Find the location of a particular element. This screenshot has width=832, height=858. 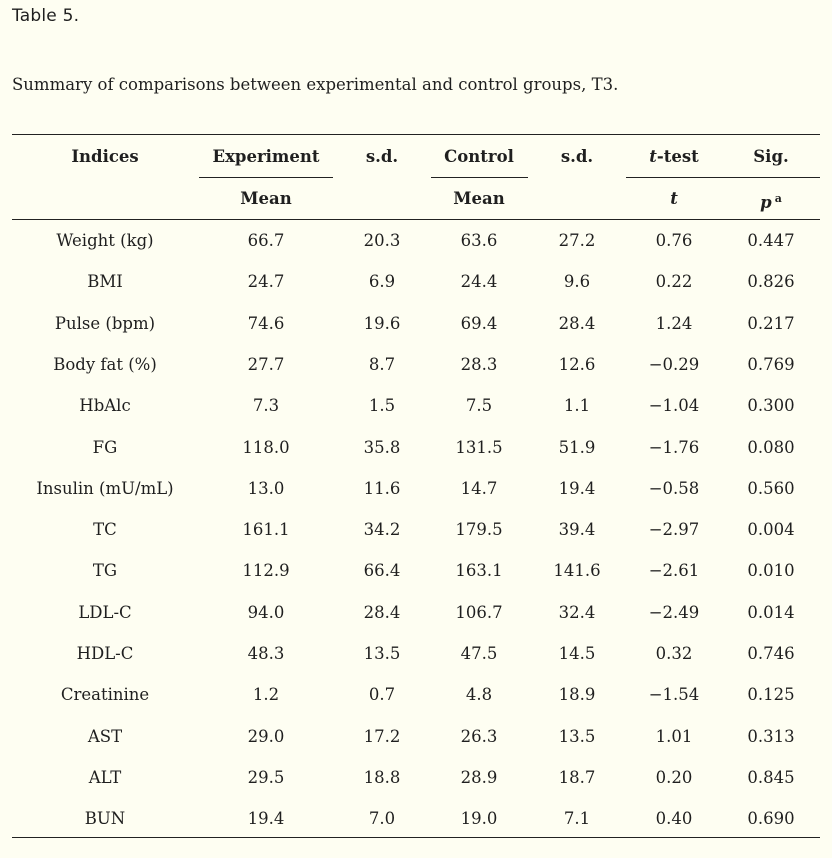

cell-p-value: 0.217 is located at coordinates (771, 323).